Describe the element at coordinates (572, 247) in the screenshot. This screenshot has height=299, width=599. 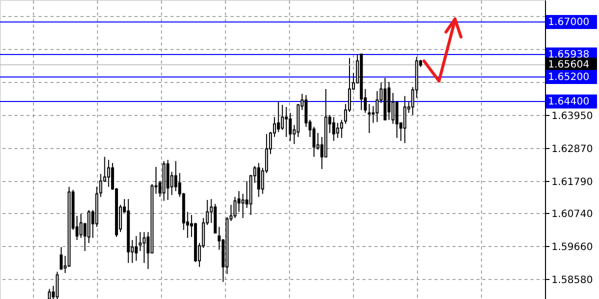
I see `y-tick-label: 1.59660` at that location.